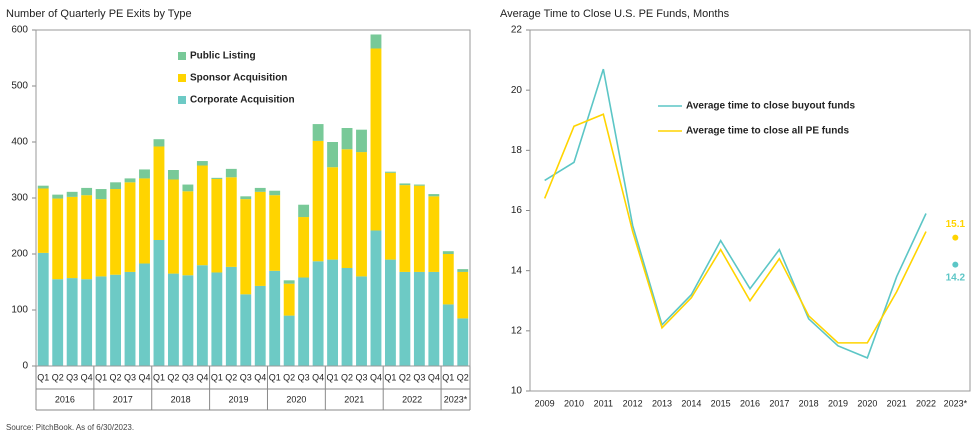 The width and height of the screenshot is (980, 437). I want to click on x-tick-label: 2021, so click(897, 403).